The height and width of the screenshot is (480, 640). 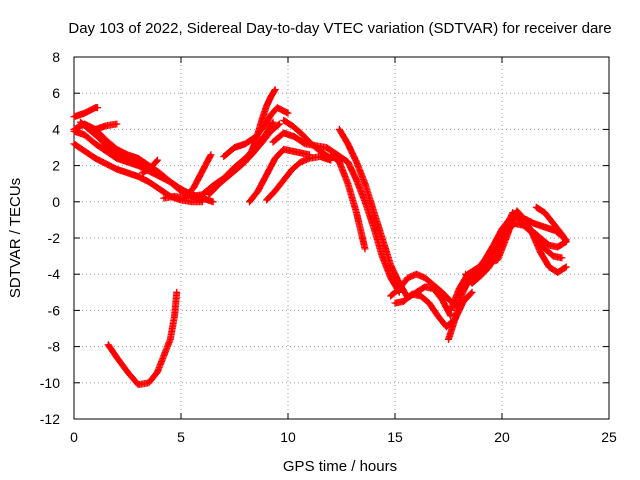 I want to click on series-track-x, so click(x=516, y=253).